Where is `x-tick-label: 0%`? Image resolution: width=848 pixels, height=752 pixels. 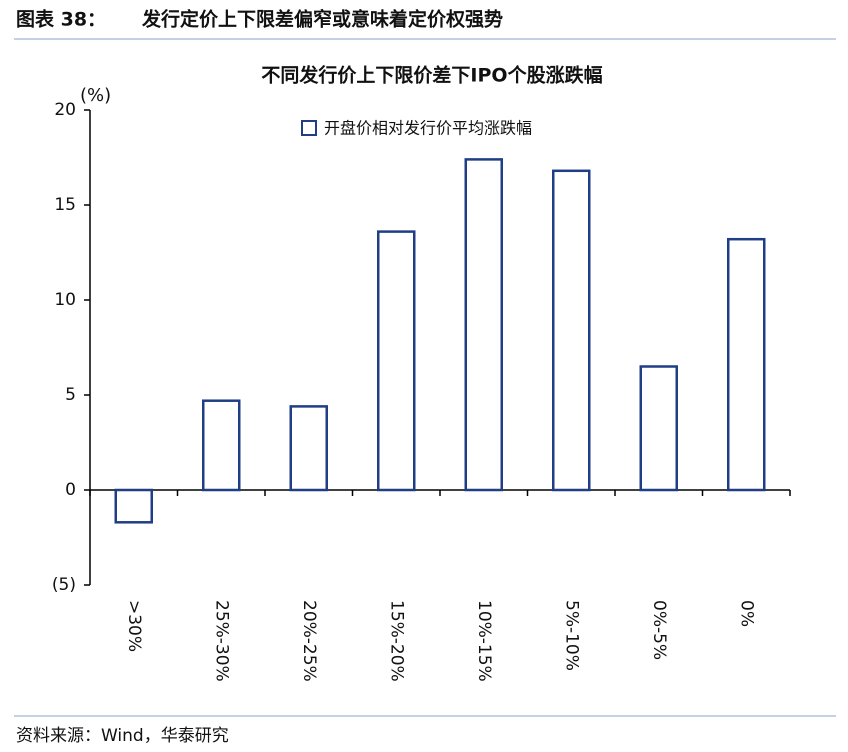 x-tick-label: 0% is located at coordinates (746, 613).